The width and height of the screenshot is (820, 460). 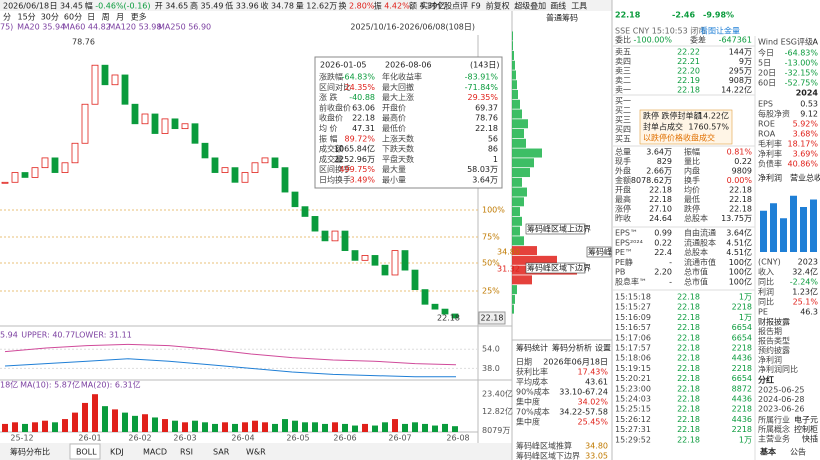 What do you see at coordinates (583, 392) in the screenshot?
I see `label: 33.10-67.24` at bounding box center [583, 392].